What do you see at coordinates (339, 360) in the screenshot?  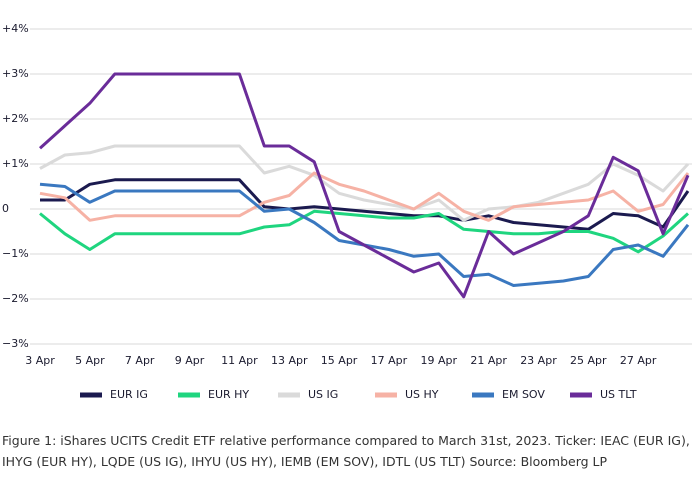 I see `x-tick-label: 15 Apr` at bounding box center [339, 360].